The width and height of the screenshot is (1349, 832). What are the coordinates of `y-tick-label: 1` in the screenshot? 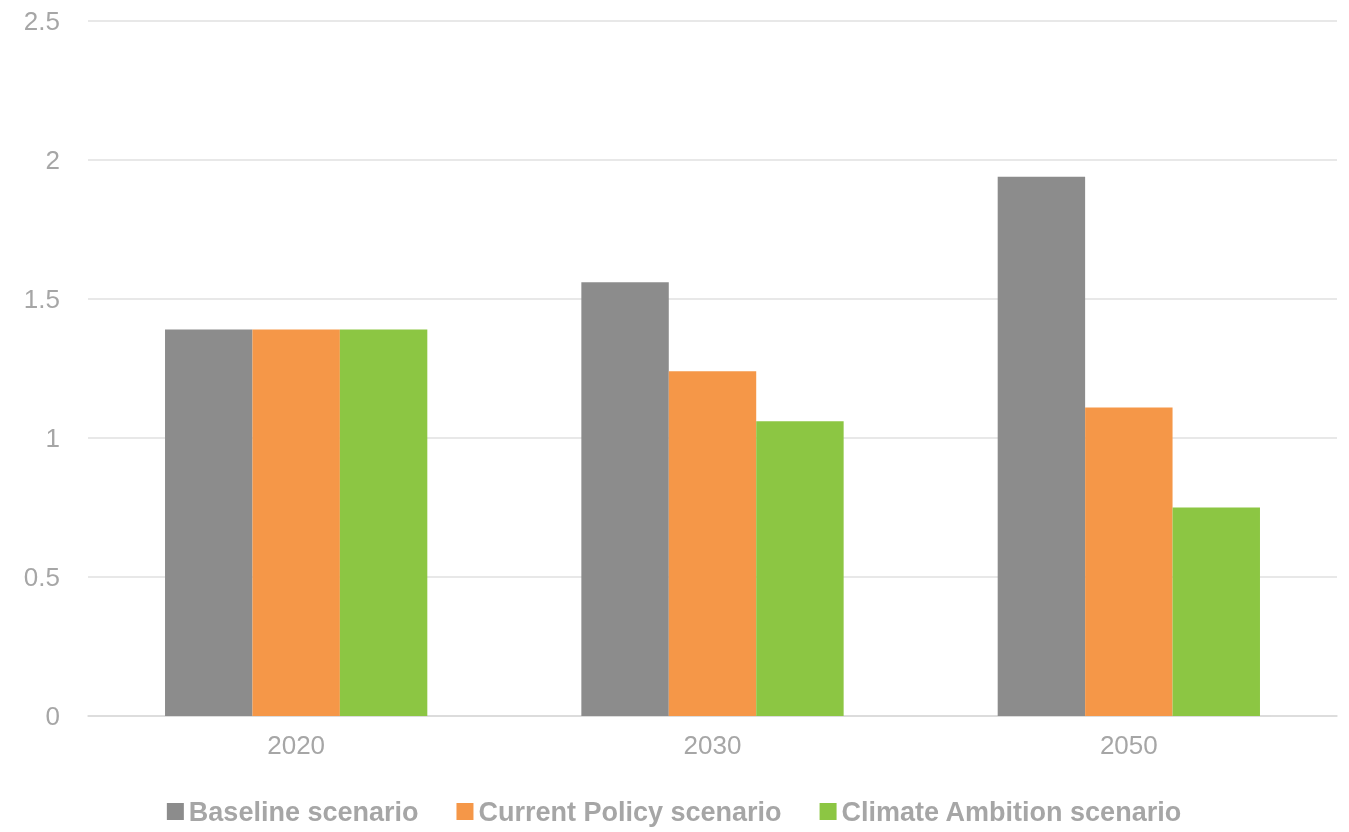 It's located at (52, 438).